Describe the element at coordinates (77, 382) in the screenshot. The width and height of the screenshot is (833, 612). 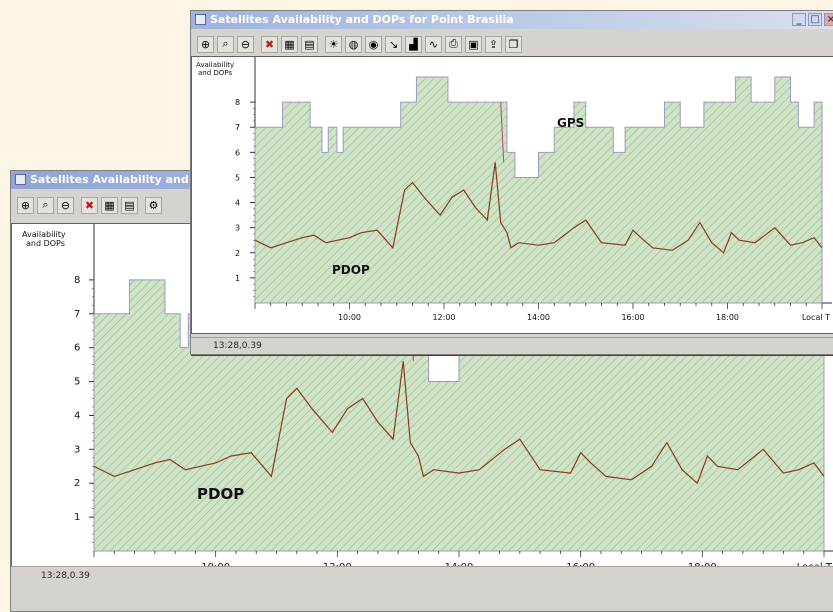
I see `back-y-tick-label: 5` at that location.